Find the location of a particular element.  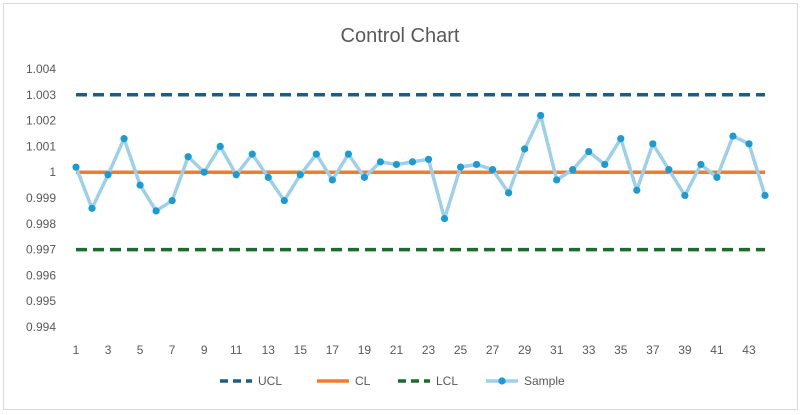

y-tick-label: 1.002 is located at coordinates (41, 121).